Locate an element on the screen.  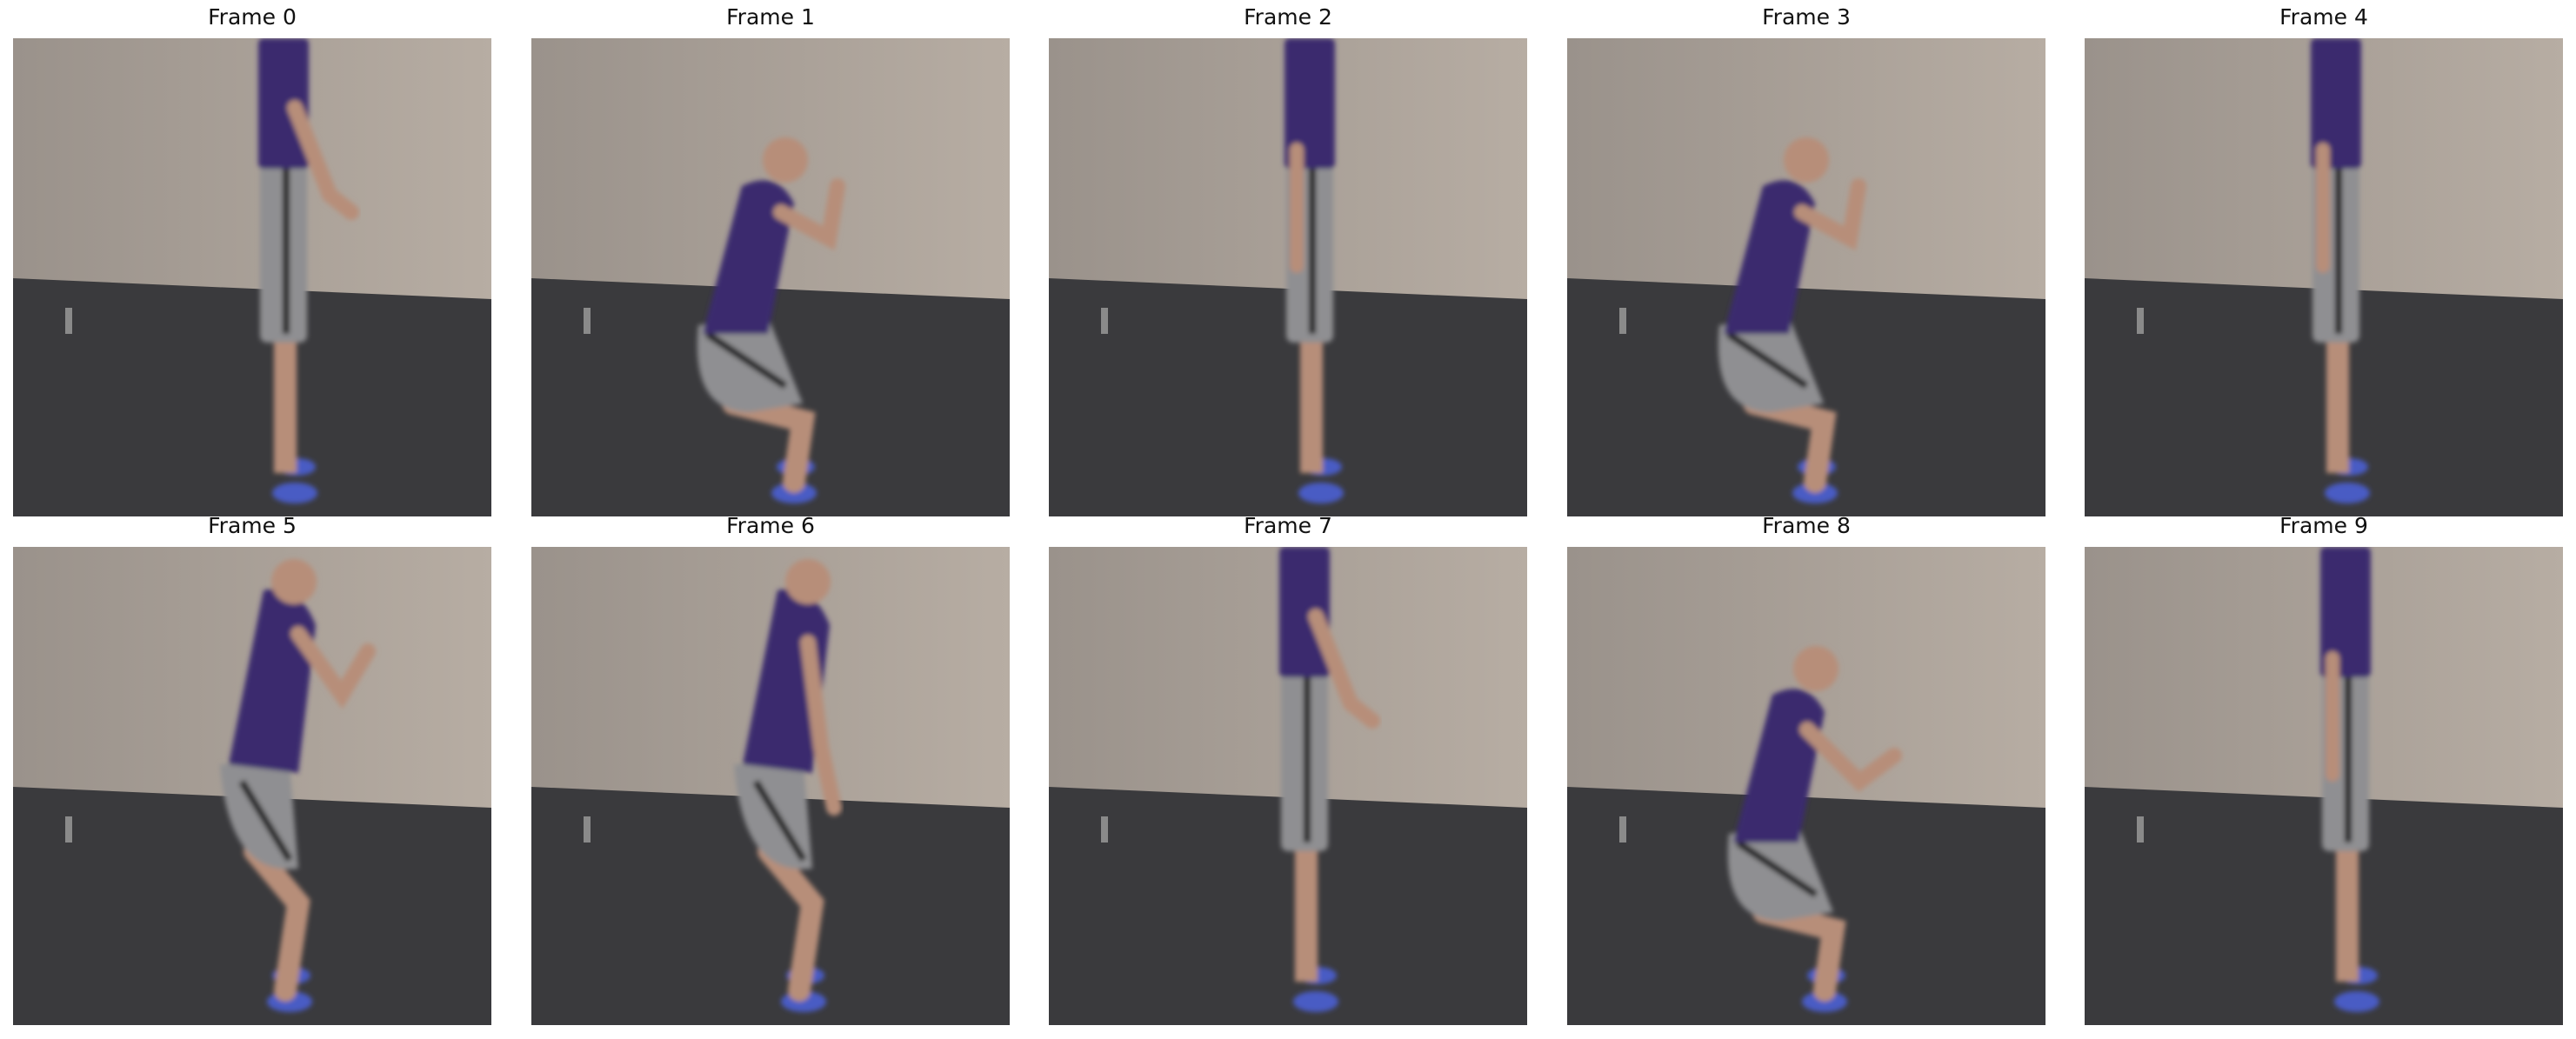
frame-title: Frame 7 is located at coordinates (1288, 525).